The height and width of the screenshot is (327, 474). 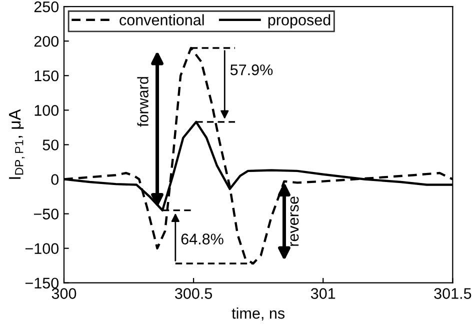 I want to click on x-tick-label: 301.5, so click(x=453, y=293).